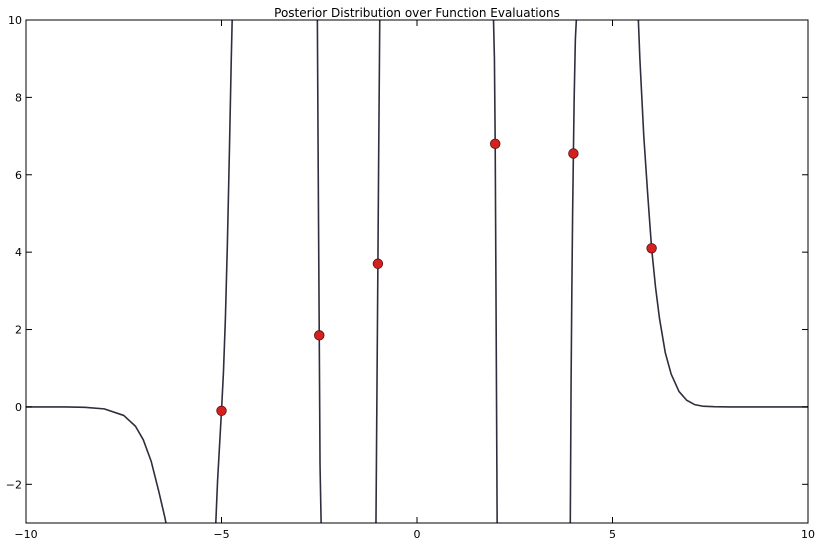 This screenshot has height=545, width=820. Describe the element at coordinates (14, 484) in the screenshot. I see `y-tick-label: −2` at that location.